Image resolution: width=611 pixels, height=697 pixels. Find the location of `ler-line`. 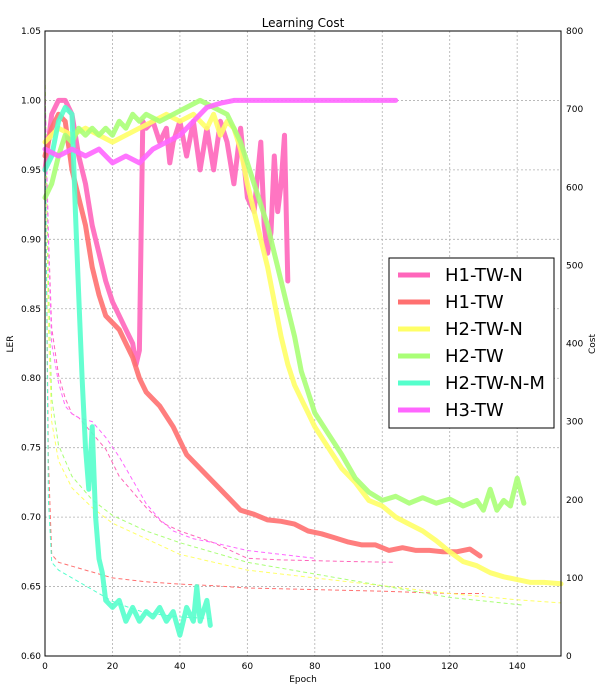

ler-line is located at coordinates (220, 131).